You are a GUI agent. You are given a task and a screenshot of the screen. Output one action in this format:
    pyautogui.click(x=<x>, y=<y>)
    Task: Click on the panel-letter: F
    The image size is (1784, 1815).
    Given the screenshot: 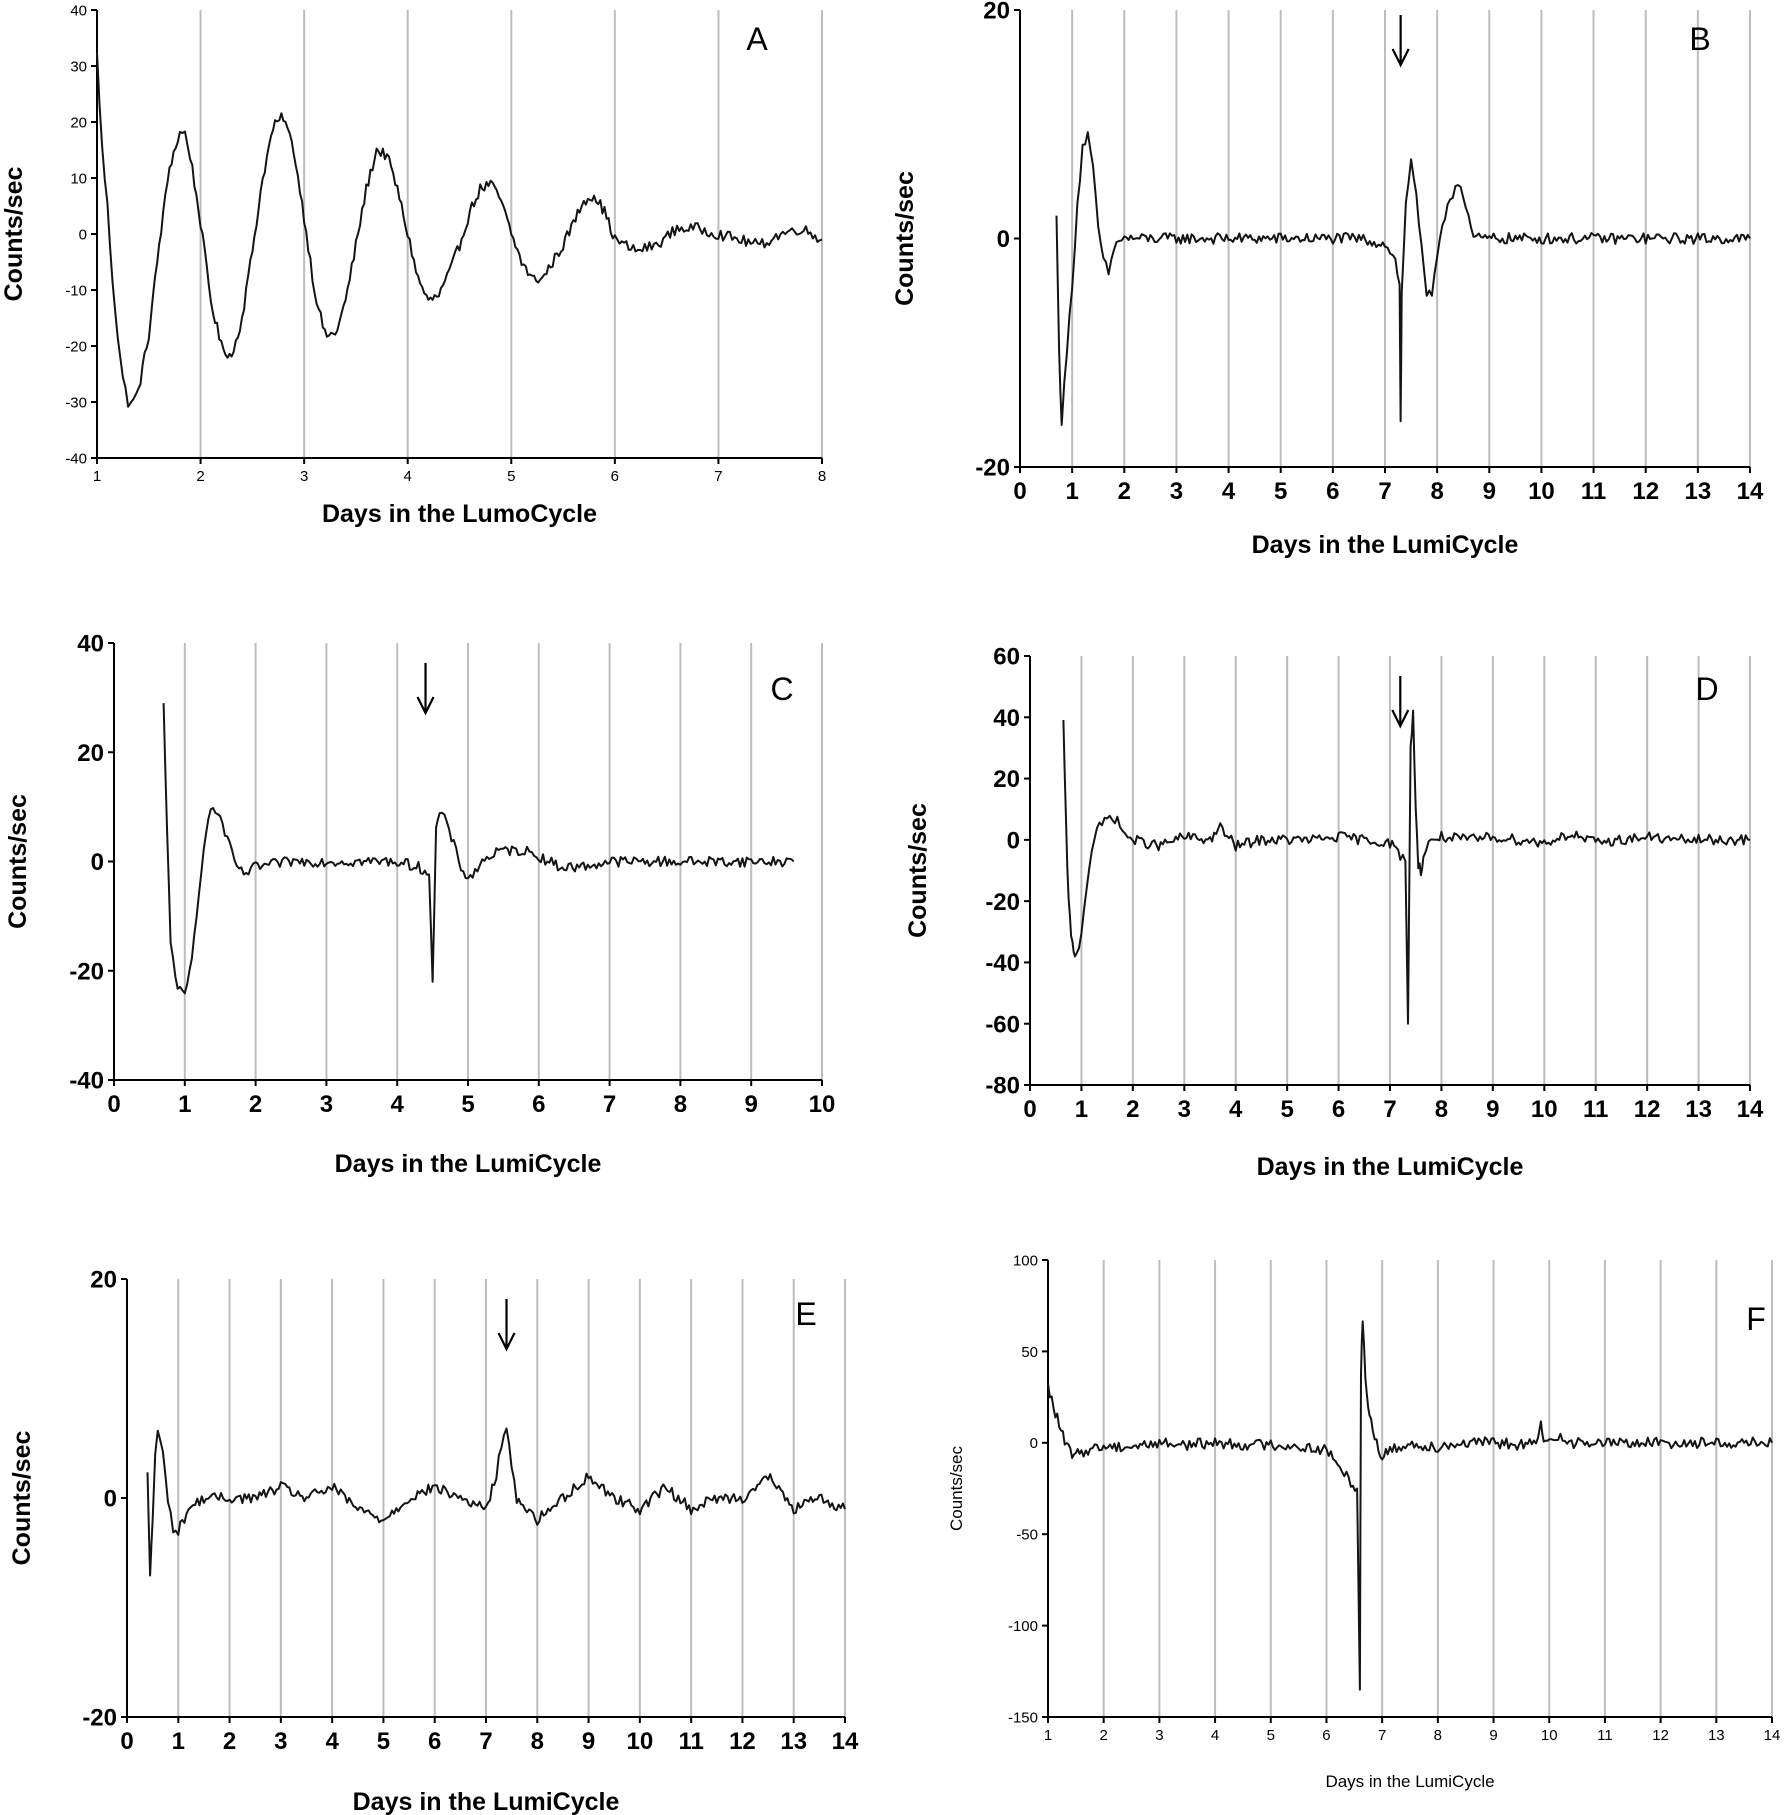 What is the action you would take?
    pyautogui.click(x=1756, y=1319)
    